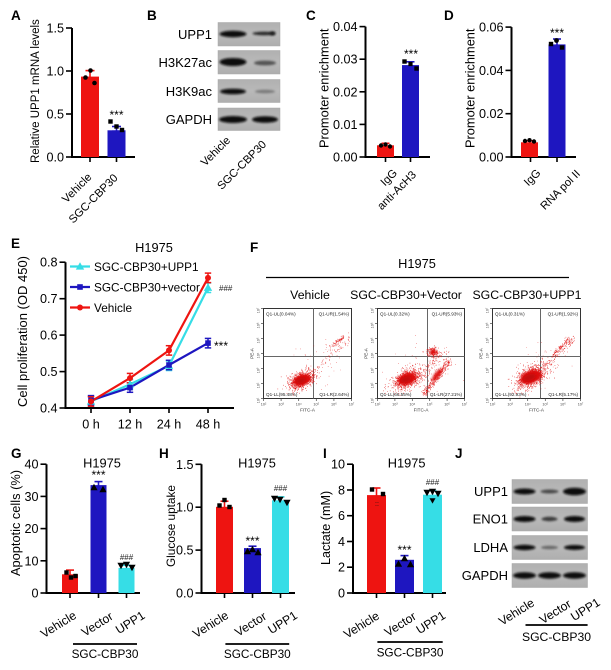  What do you see at coordinates (446, 394) in the screenshot?
I see `svg-text: Q1-LR(27.21%)` at bounding box center [446, 394].